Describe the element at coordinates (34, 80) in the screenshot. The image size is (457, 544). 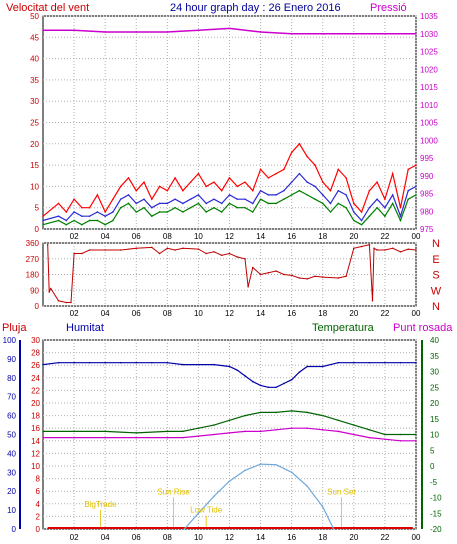
I see `y-left-tick-label: 35` at that location.